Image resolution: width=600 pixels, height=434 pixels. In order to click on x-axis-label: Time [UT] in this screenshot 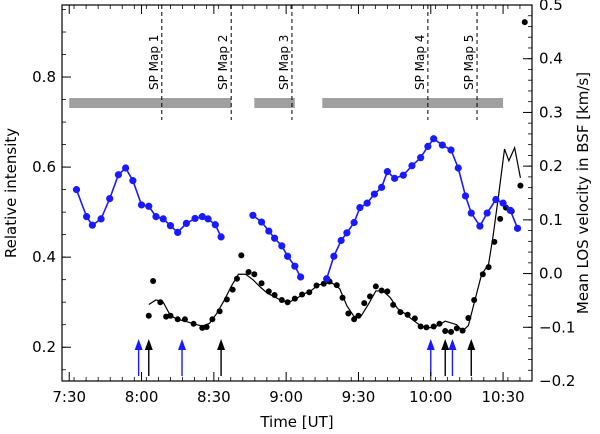, I will do `click(296, 422)`.